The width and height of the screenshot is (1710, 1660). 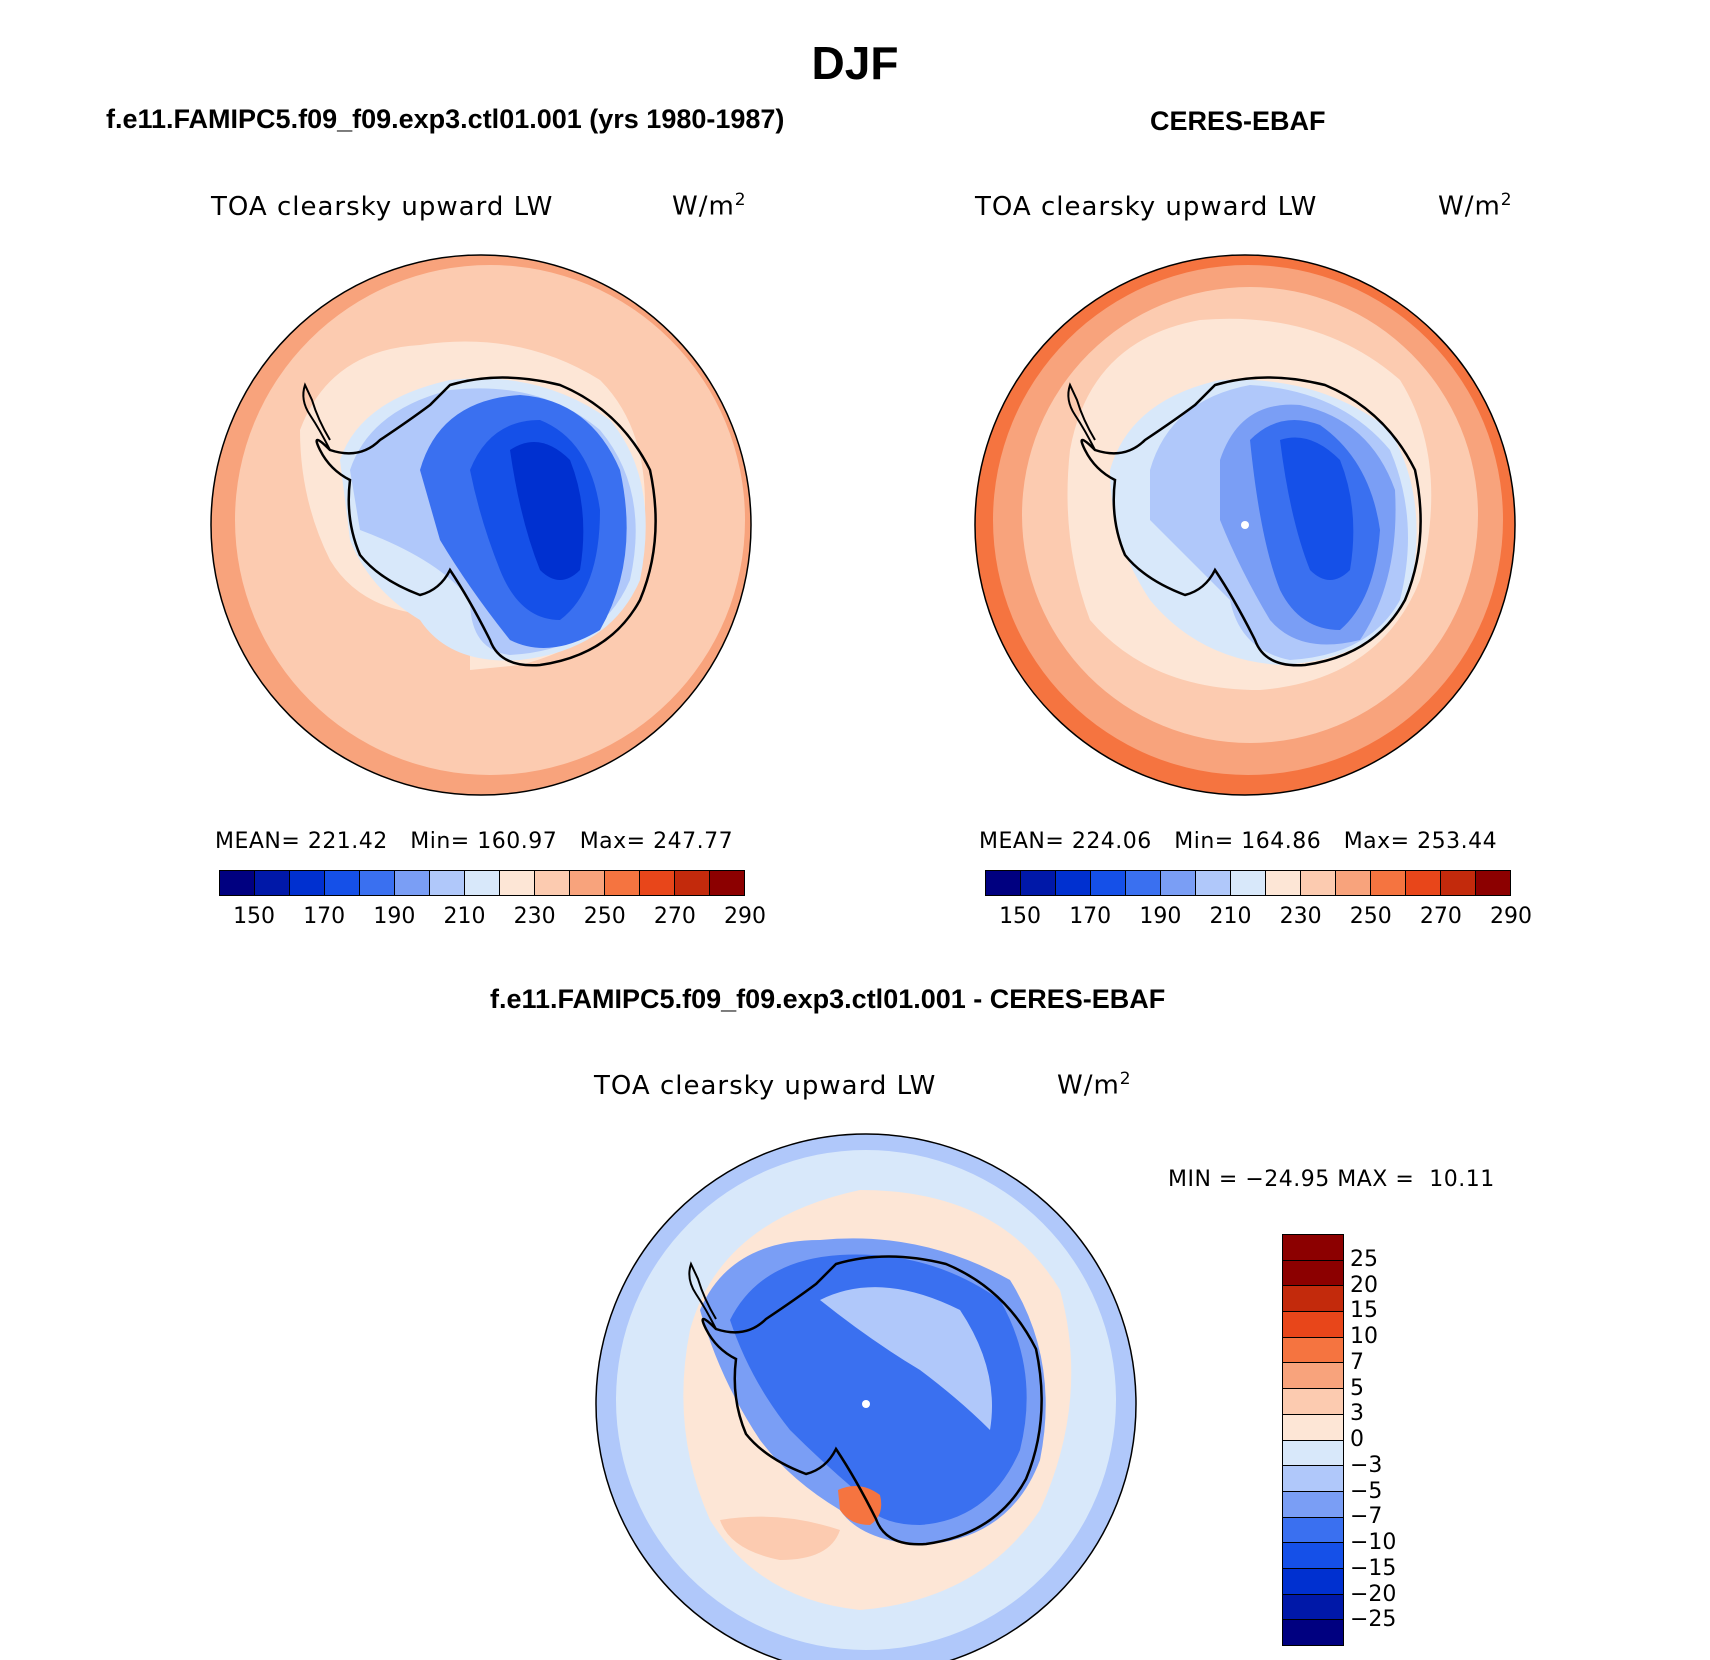 I want to click on colorbar-tick-label: 15, so click(x=1364, y=1311).